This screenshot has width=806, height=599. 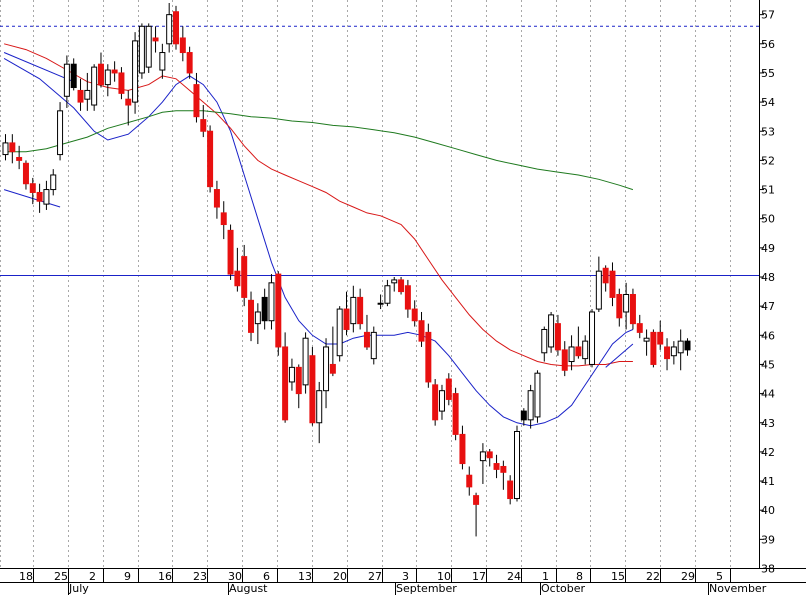 I want to click on x-tick-label: 1, so click(x=545, y=576).